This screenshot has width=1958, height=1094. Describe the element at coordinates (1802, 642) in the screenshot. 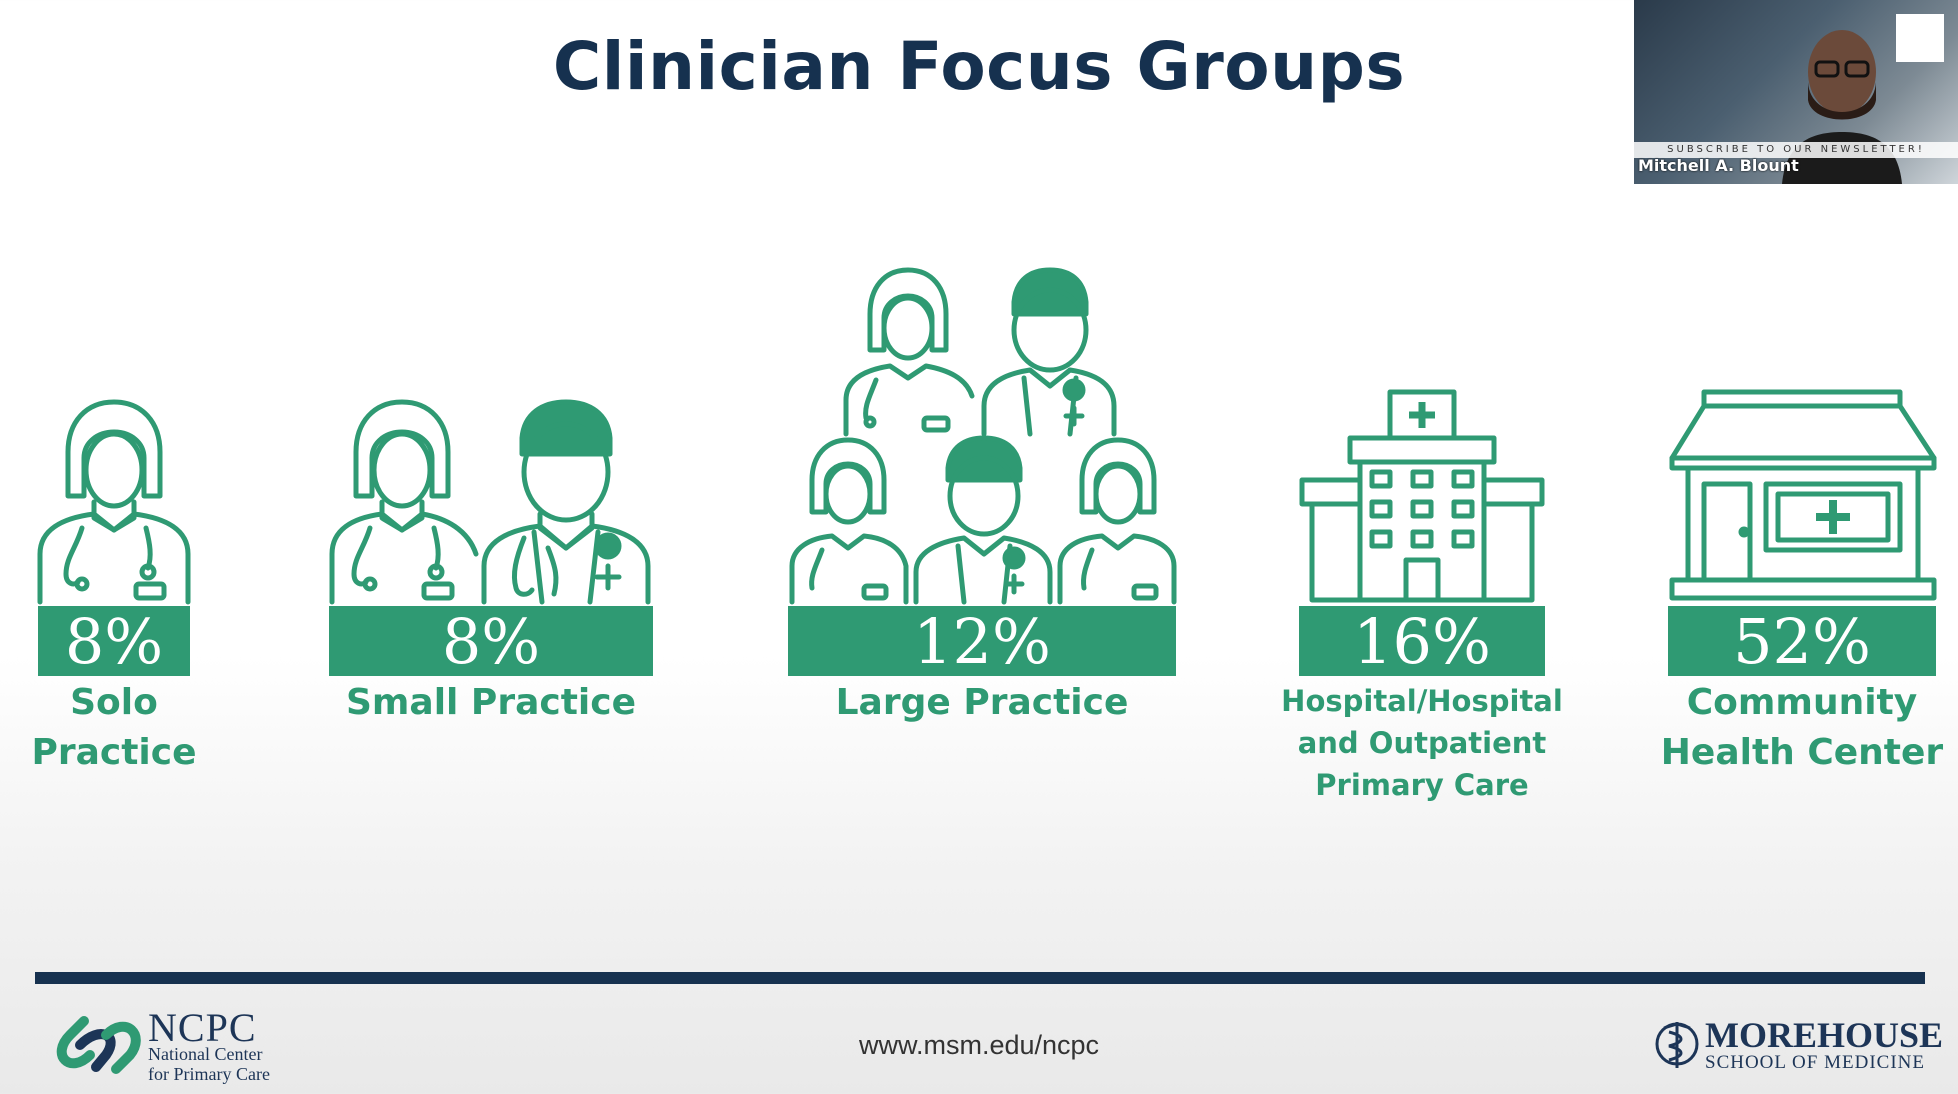

I see `community-health-center-percent: 52%` at that location.